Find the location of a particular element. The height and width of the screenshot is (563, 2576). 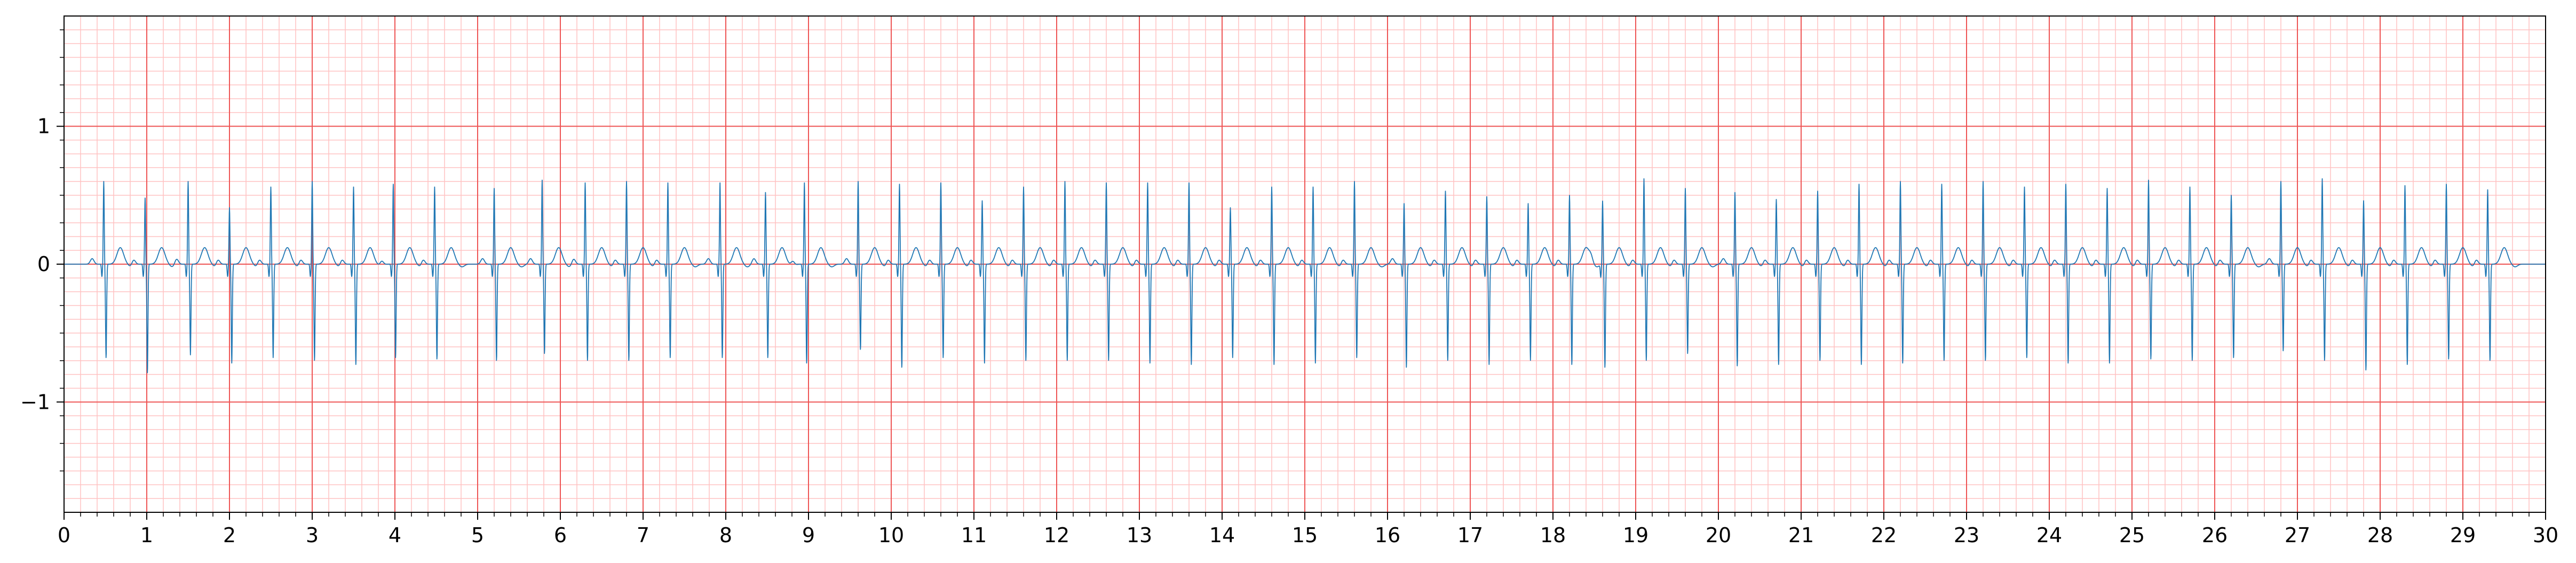

x-tick-label: 14 is located at coordinates (1222, 535).